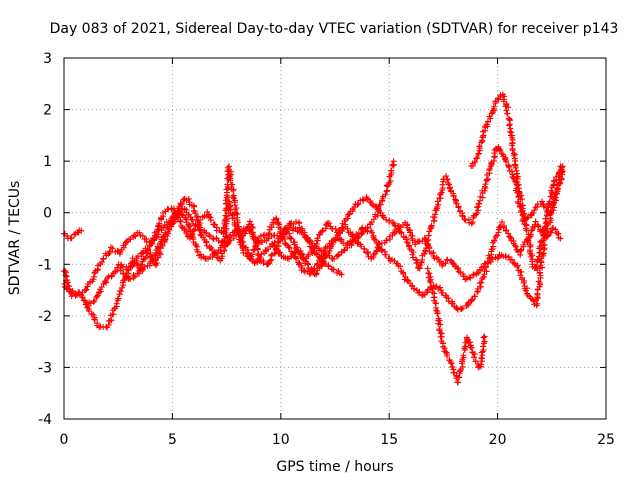 Image resolution: width=640 pixels, height=480 pixels. What do you see at coordinates (47, 214) in the screenshot?
I see `y-tick-label: 0` at bounding box center [47, 214].